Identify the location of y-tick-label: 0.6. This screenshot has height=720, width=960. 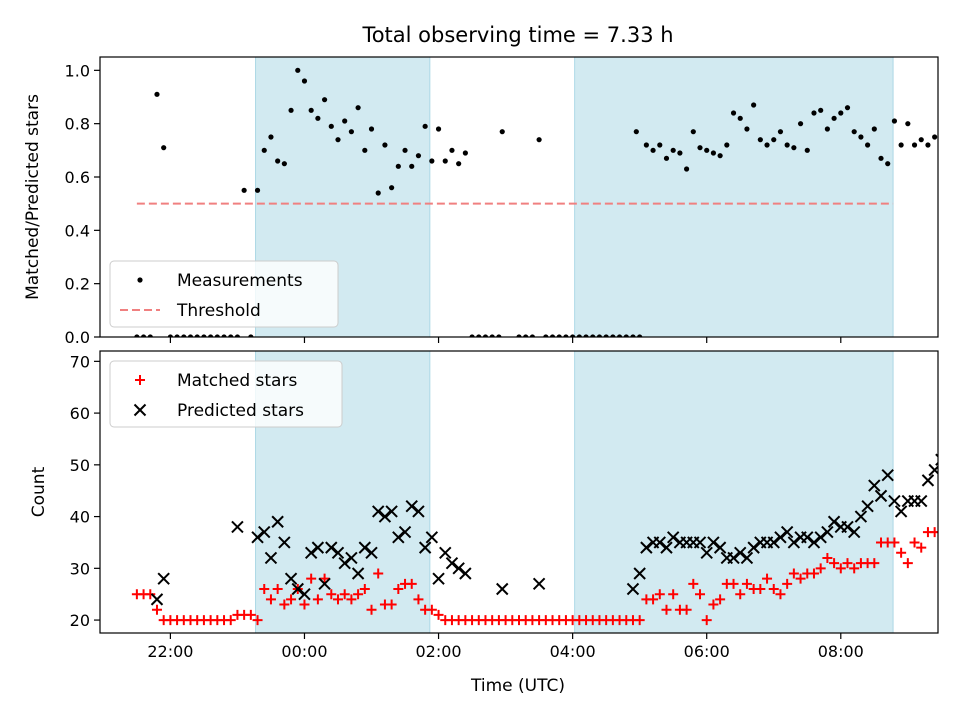
(77, 177).